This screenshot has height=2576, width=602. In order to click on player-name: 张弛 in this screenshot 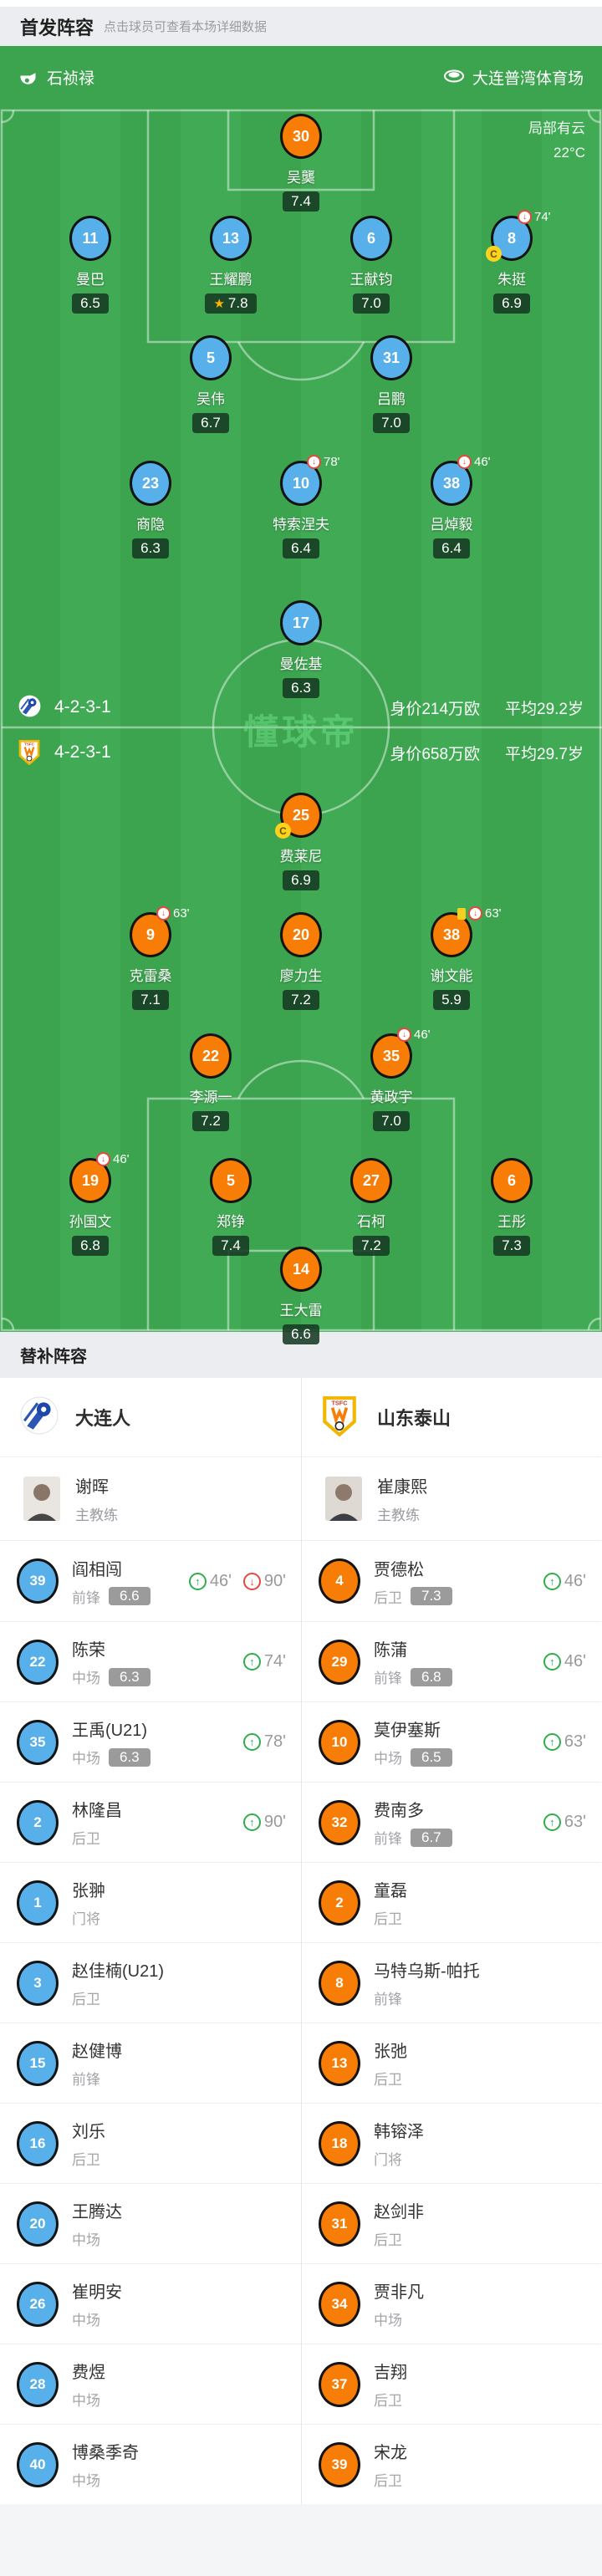, I will do `click(391, 2052)`.